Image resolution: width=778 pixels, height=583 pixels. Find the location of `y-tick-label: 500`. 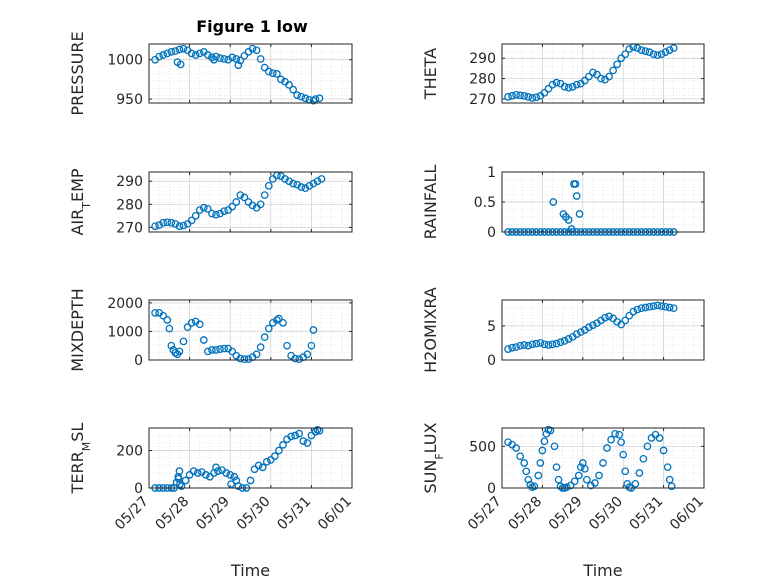

y-tick-label: 500 is located at coordinates (482, 447).